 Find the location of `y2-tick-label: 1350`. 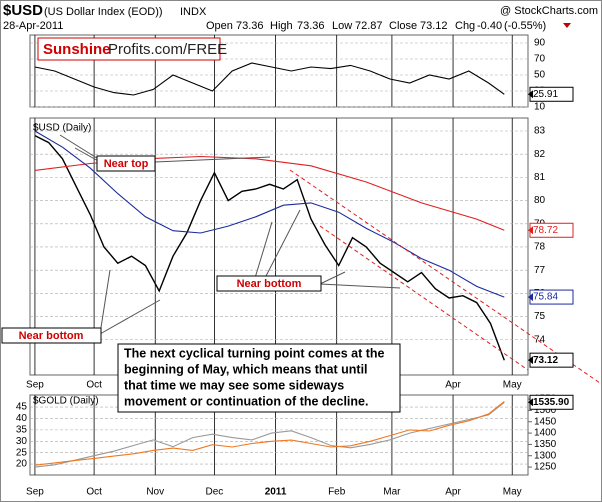

y2-tick-label: 1350 is located at coordinates (545, 444).